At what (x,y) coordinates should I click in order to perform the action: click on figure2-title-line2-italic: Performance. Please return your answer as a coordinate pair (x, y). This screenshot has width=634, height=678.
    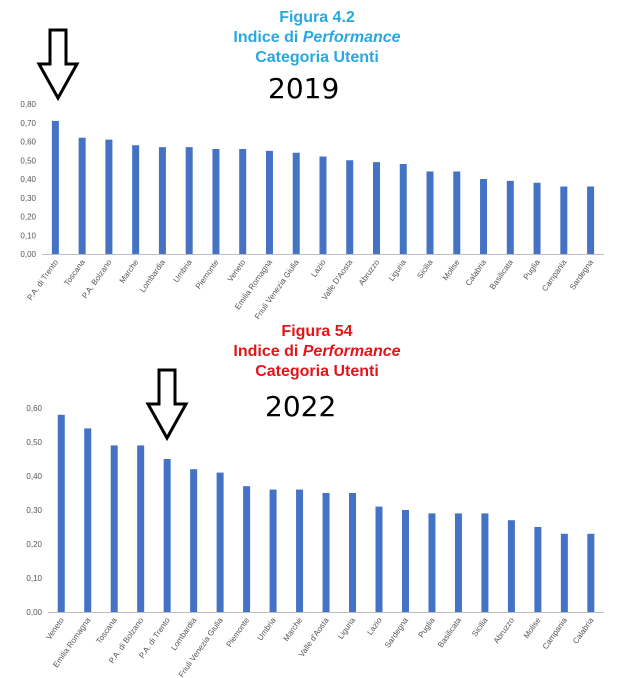
    Looking at the image, I should click on (351, 351).